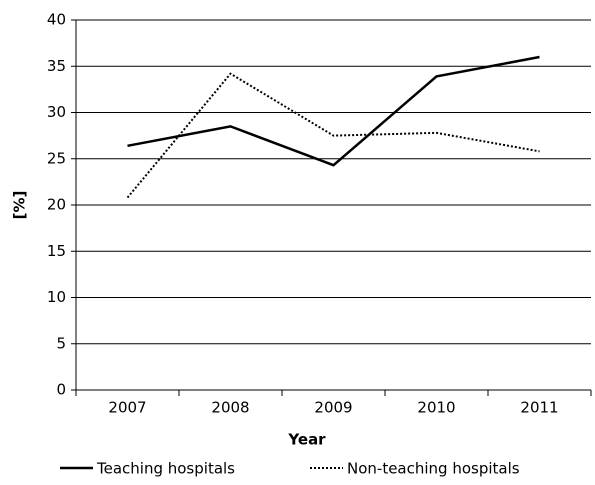 The width and height of the screenshot is (595, 485). What do you see at coordinates (436, 408) in the screenshot?
I see `x-tick-label: 2010` at bounding box center [436, 408].